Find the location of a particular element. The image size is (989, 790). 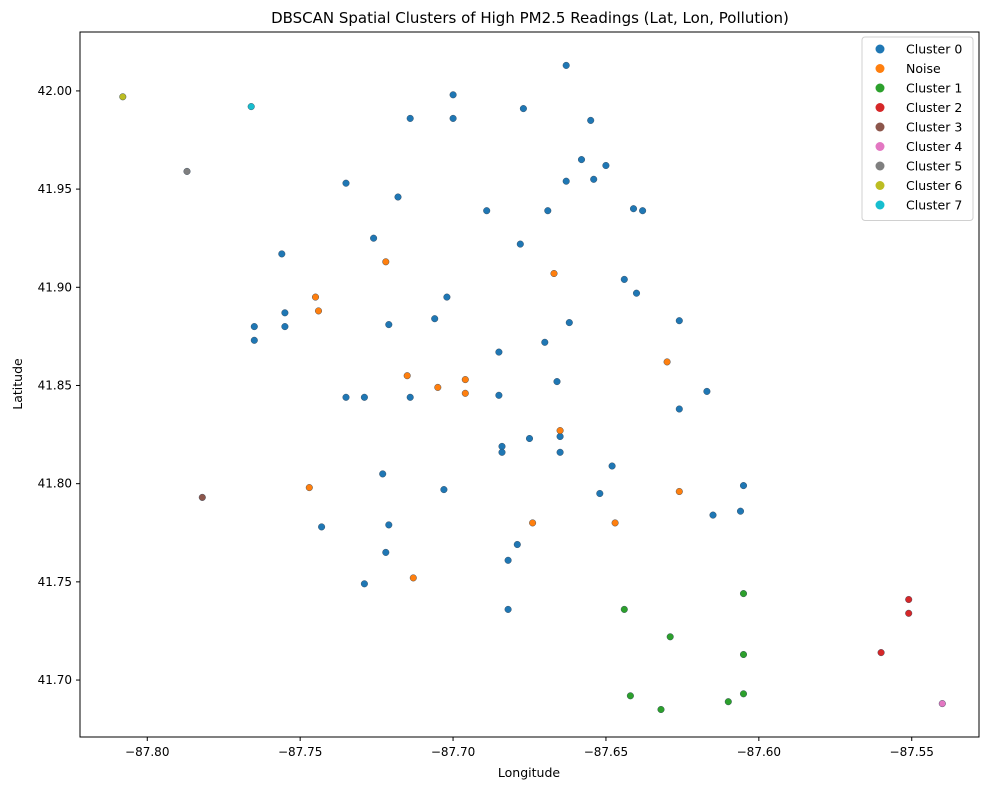

x-tick-label: −87.60 is located at coordinates (759, 752).